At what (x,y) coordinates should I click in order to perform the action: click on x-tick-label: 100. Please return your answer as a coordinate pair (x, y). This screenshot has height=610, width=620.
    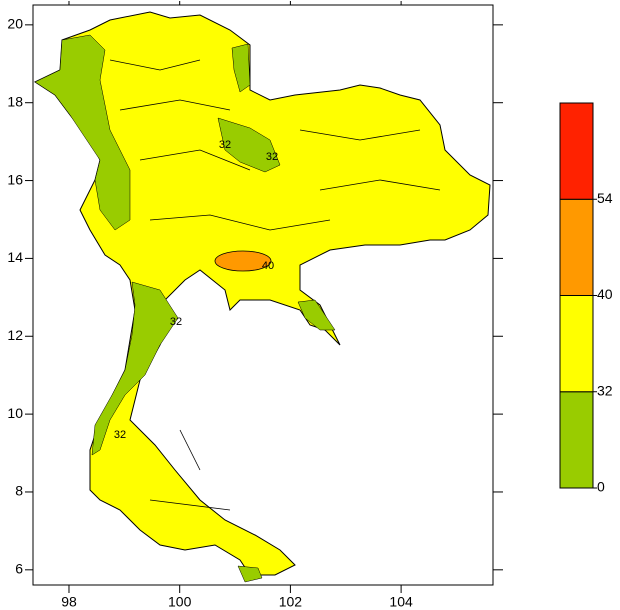
    Looking at the image, I should click on (180, 602).